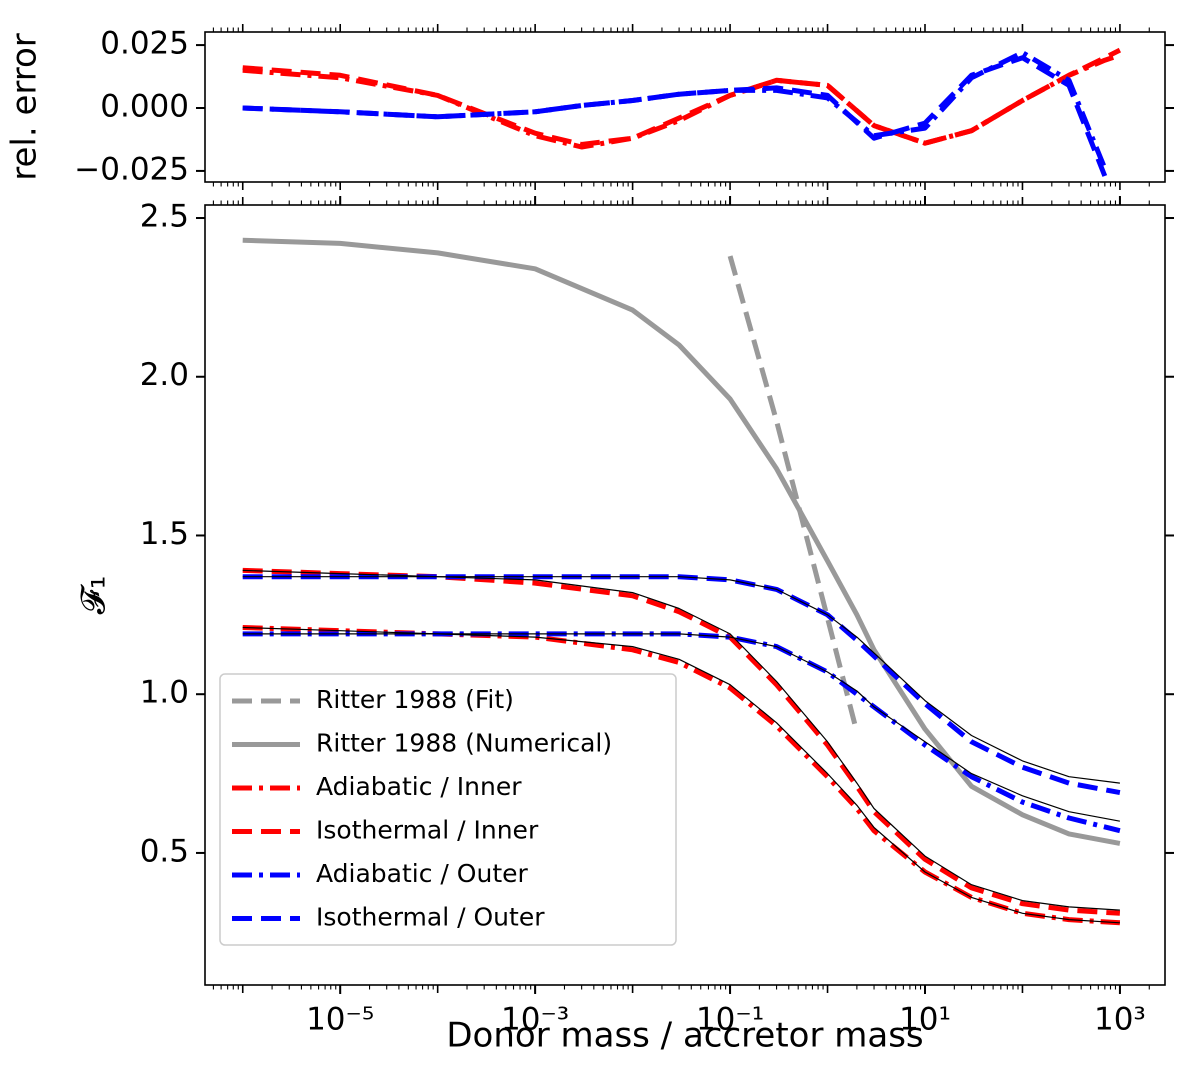  I want to click on y-axis-label: 𝓕₁, so click(94, 595).